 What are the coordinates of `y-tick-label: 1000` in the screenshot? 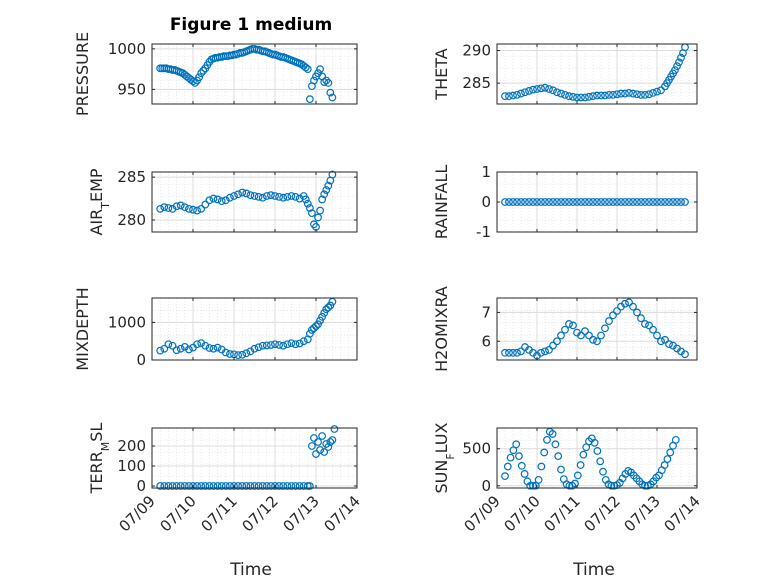 It's located at (127, 322).